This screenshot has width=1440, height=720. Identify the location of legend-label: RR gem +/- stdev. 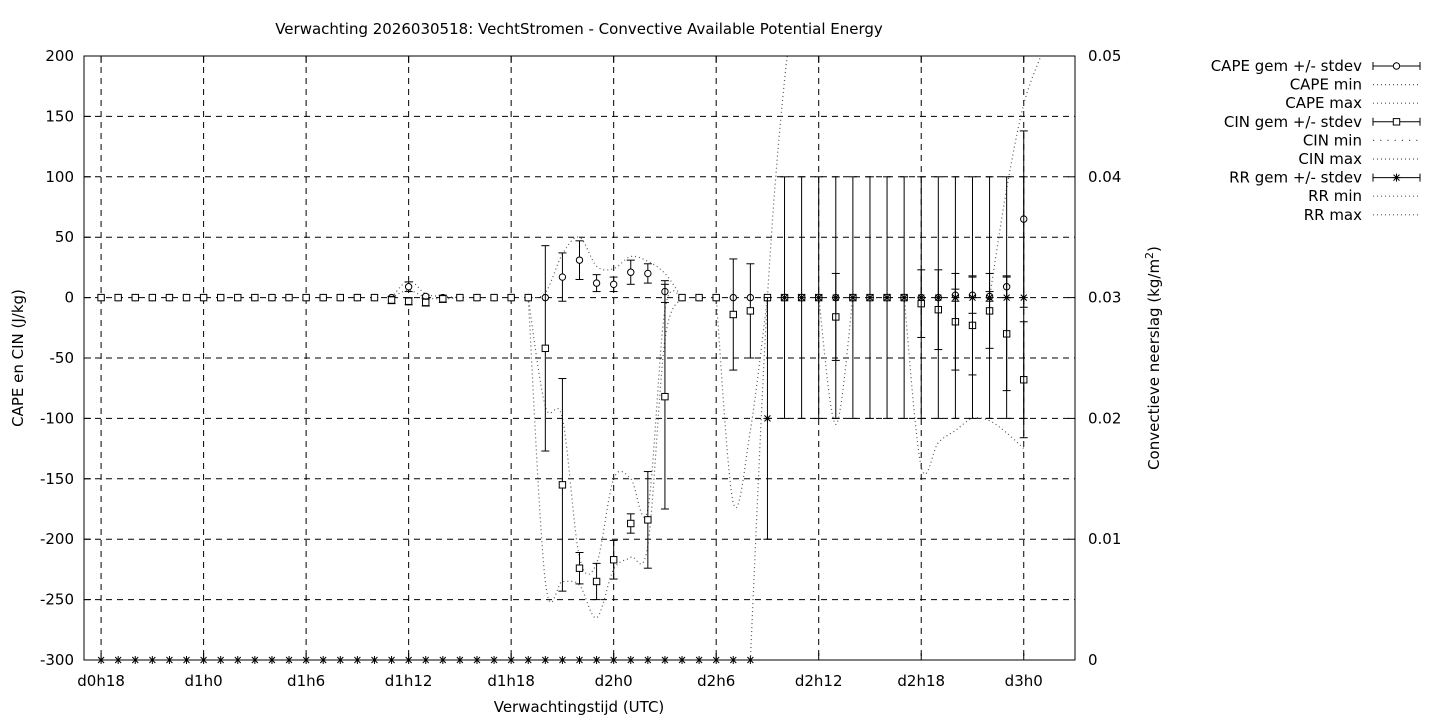
(1295, 178).